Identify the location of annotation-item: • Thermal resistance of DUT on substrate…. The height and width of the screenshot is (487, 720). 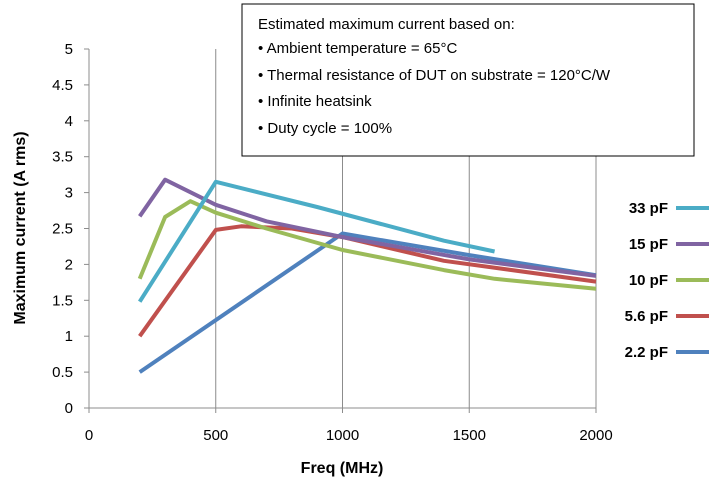
(434, 75).